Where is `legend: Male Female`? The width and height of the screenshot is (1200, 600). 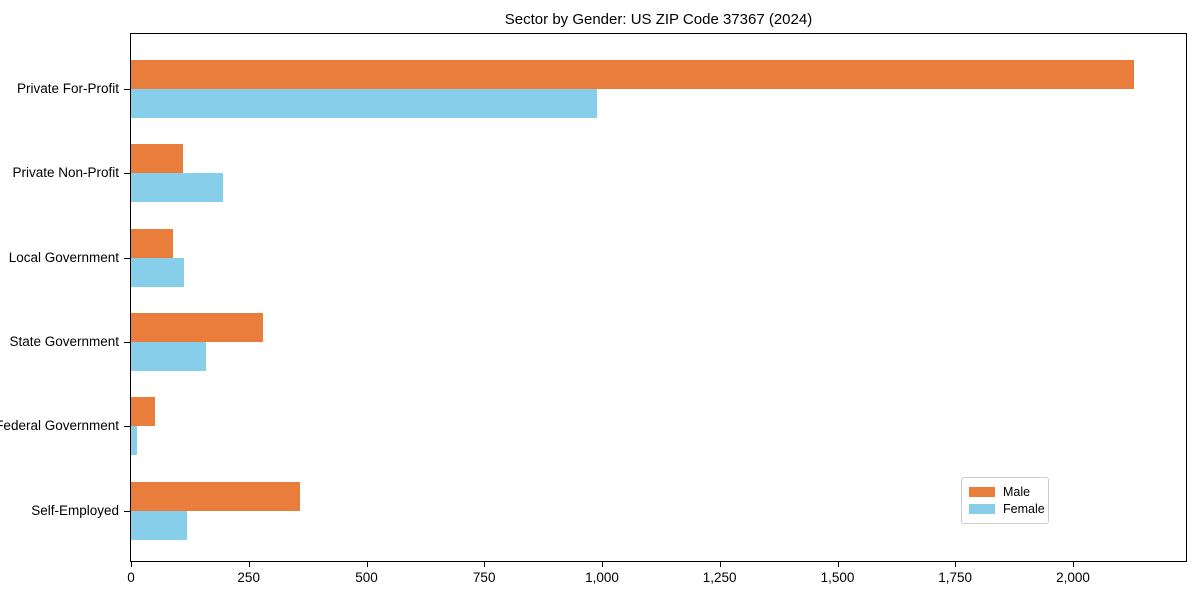
legend: Male Female is located at coordinates (1005, 500).